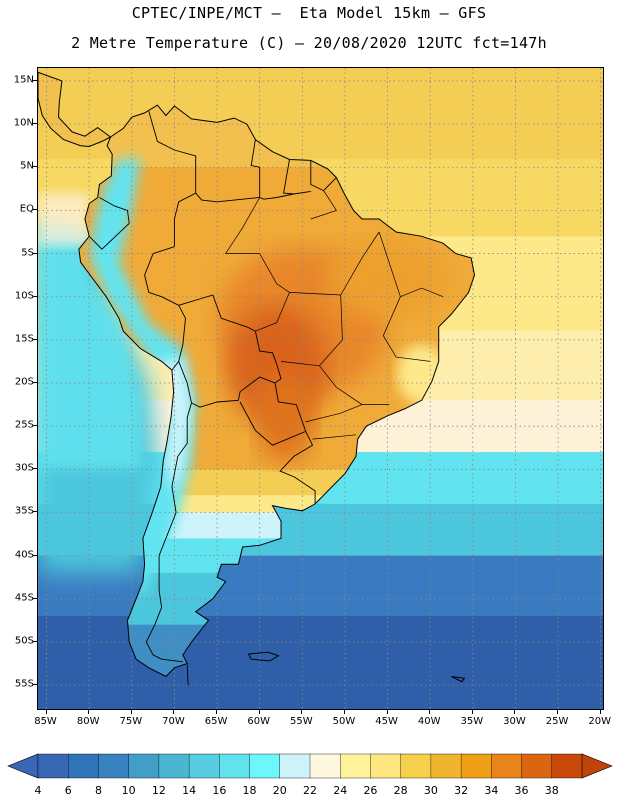 The width and height of the screenshot is (618, 800). I want to click on longitude-tick-label: 50W, so click(344, 721).